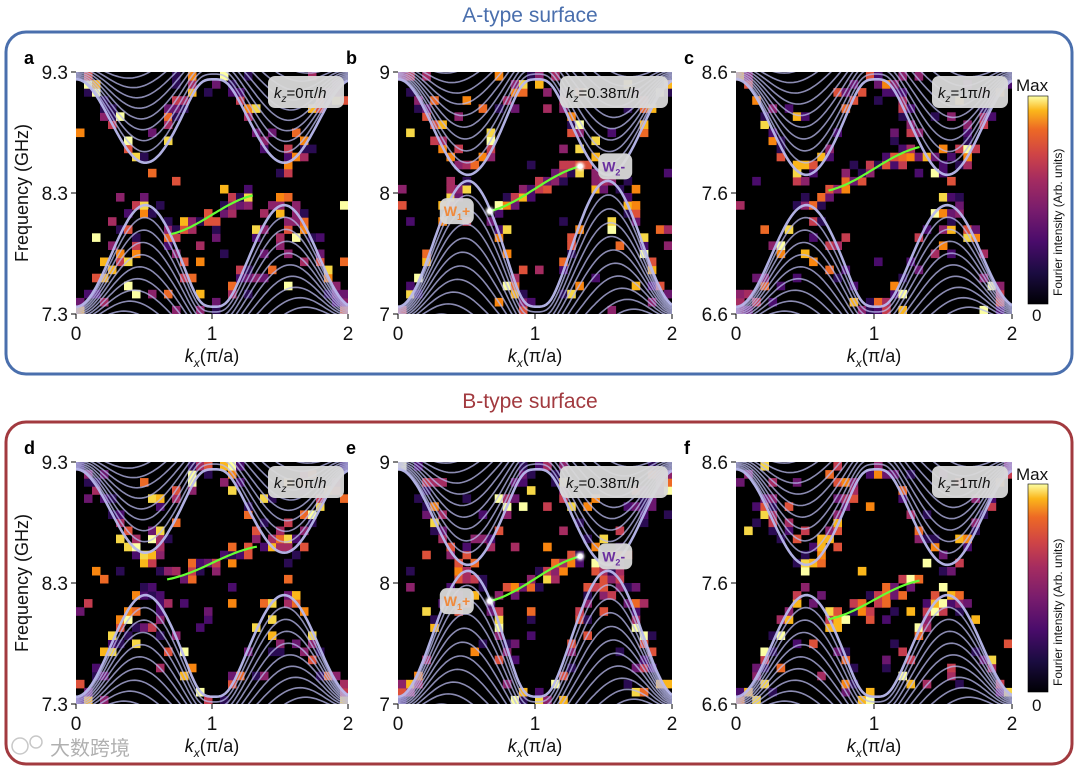 The width and height of the screenshot is (1080, 770). I want to click on colorbar-bottom-gradient, so click(1038, 588).